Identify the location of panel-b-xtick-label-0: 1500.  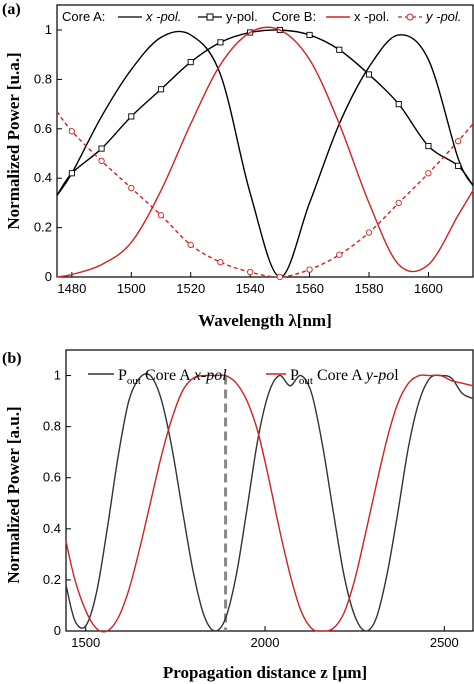
(85, 642).